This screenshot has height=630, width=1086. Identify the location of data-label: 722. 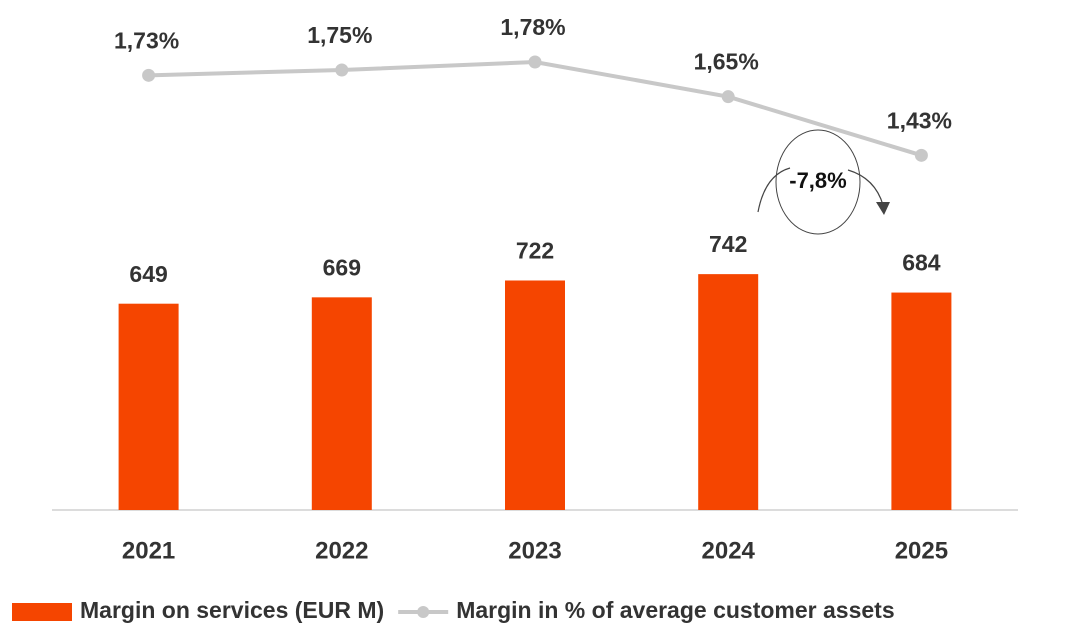
(535, 251).